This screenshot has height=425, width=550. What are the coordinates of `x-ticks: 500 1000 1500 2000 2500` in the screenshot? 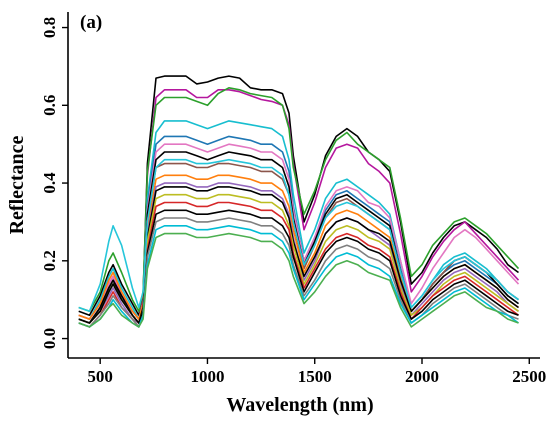 It's located at (316, 372).